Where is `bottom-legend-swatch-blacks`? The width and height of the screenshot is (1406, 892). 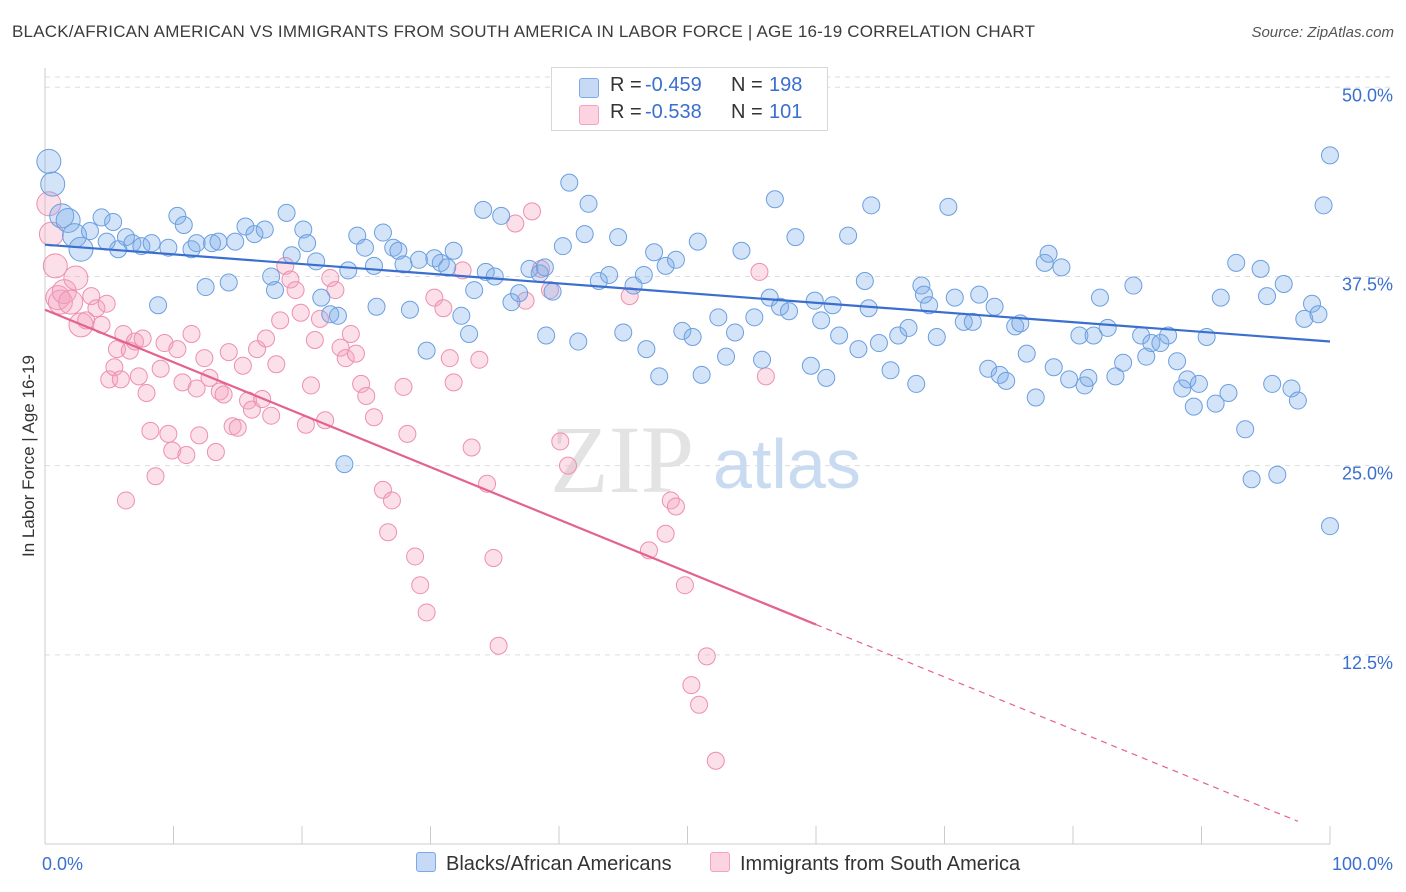 bottom-legend-swatch-blacks is located at coordinates (426, 862).